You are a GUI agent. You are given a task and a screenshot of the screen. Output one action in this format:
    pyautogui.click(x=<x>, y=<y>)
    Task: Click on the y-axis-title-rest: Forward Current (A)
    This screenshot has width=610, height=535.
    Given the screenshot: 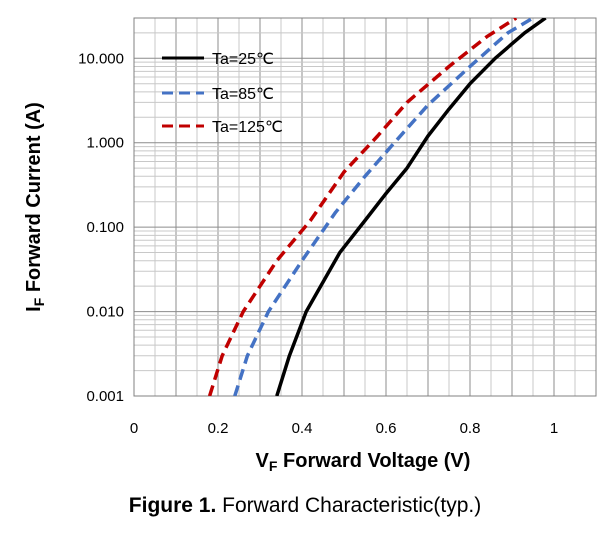 What is the action you would take?
    pyautogui.click(x=34, y=200)
    